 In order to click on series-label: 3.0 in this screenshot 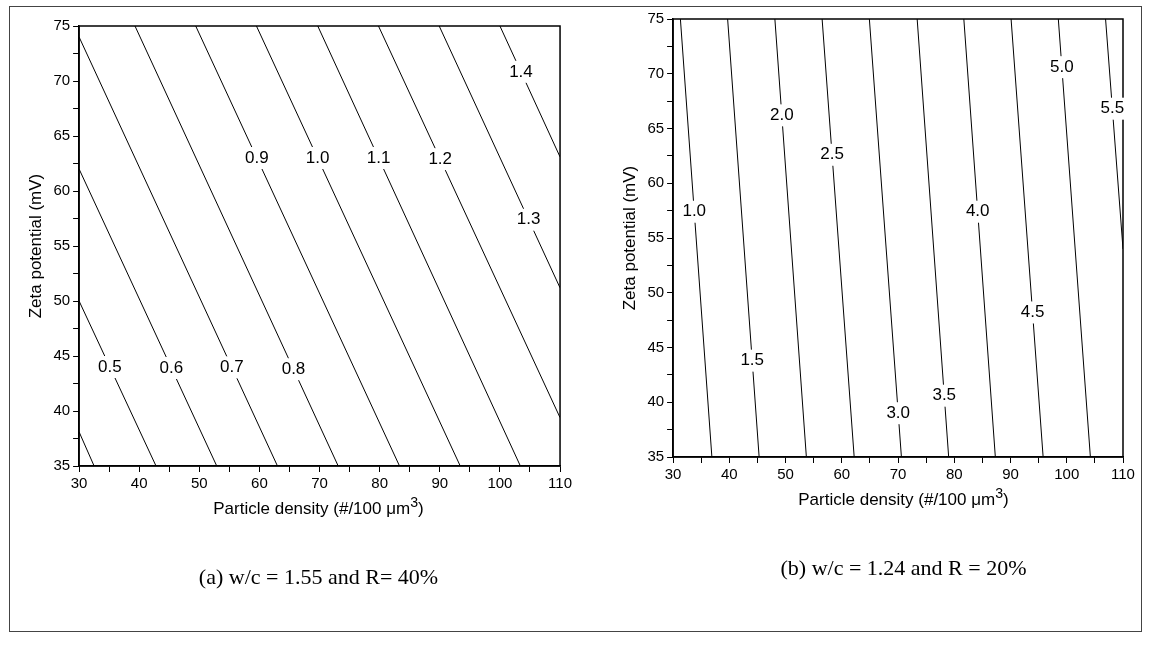, I will do `click(898, 412)`.